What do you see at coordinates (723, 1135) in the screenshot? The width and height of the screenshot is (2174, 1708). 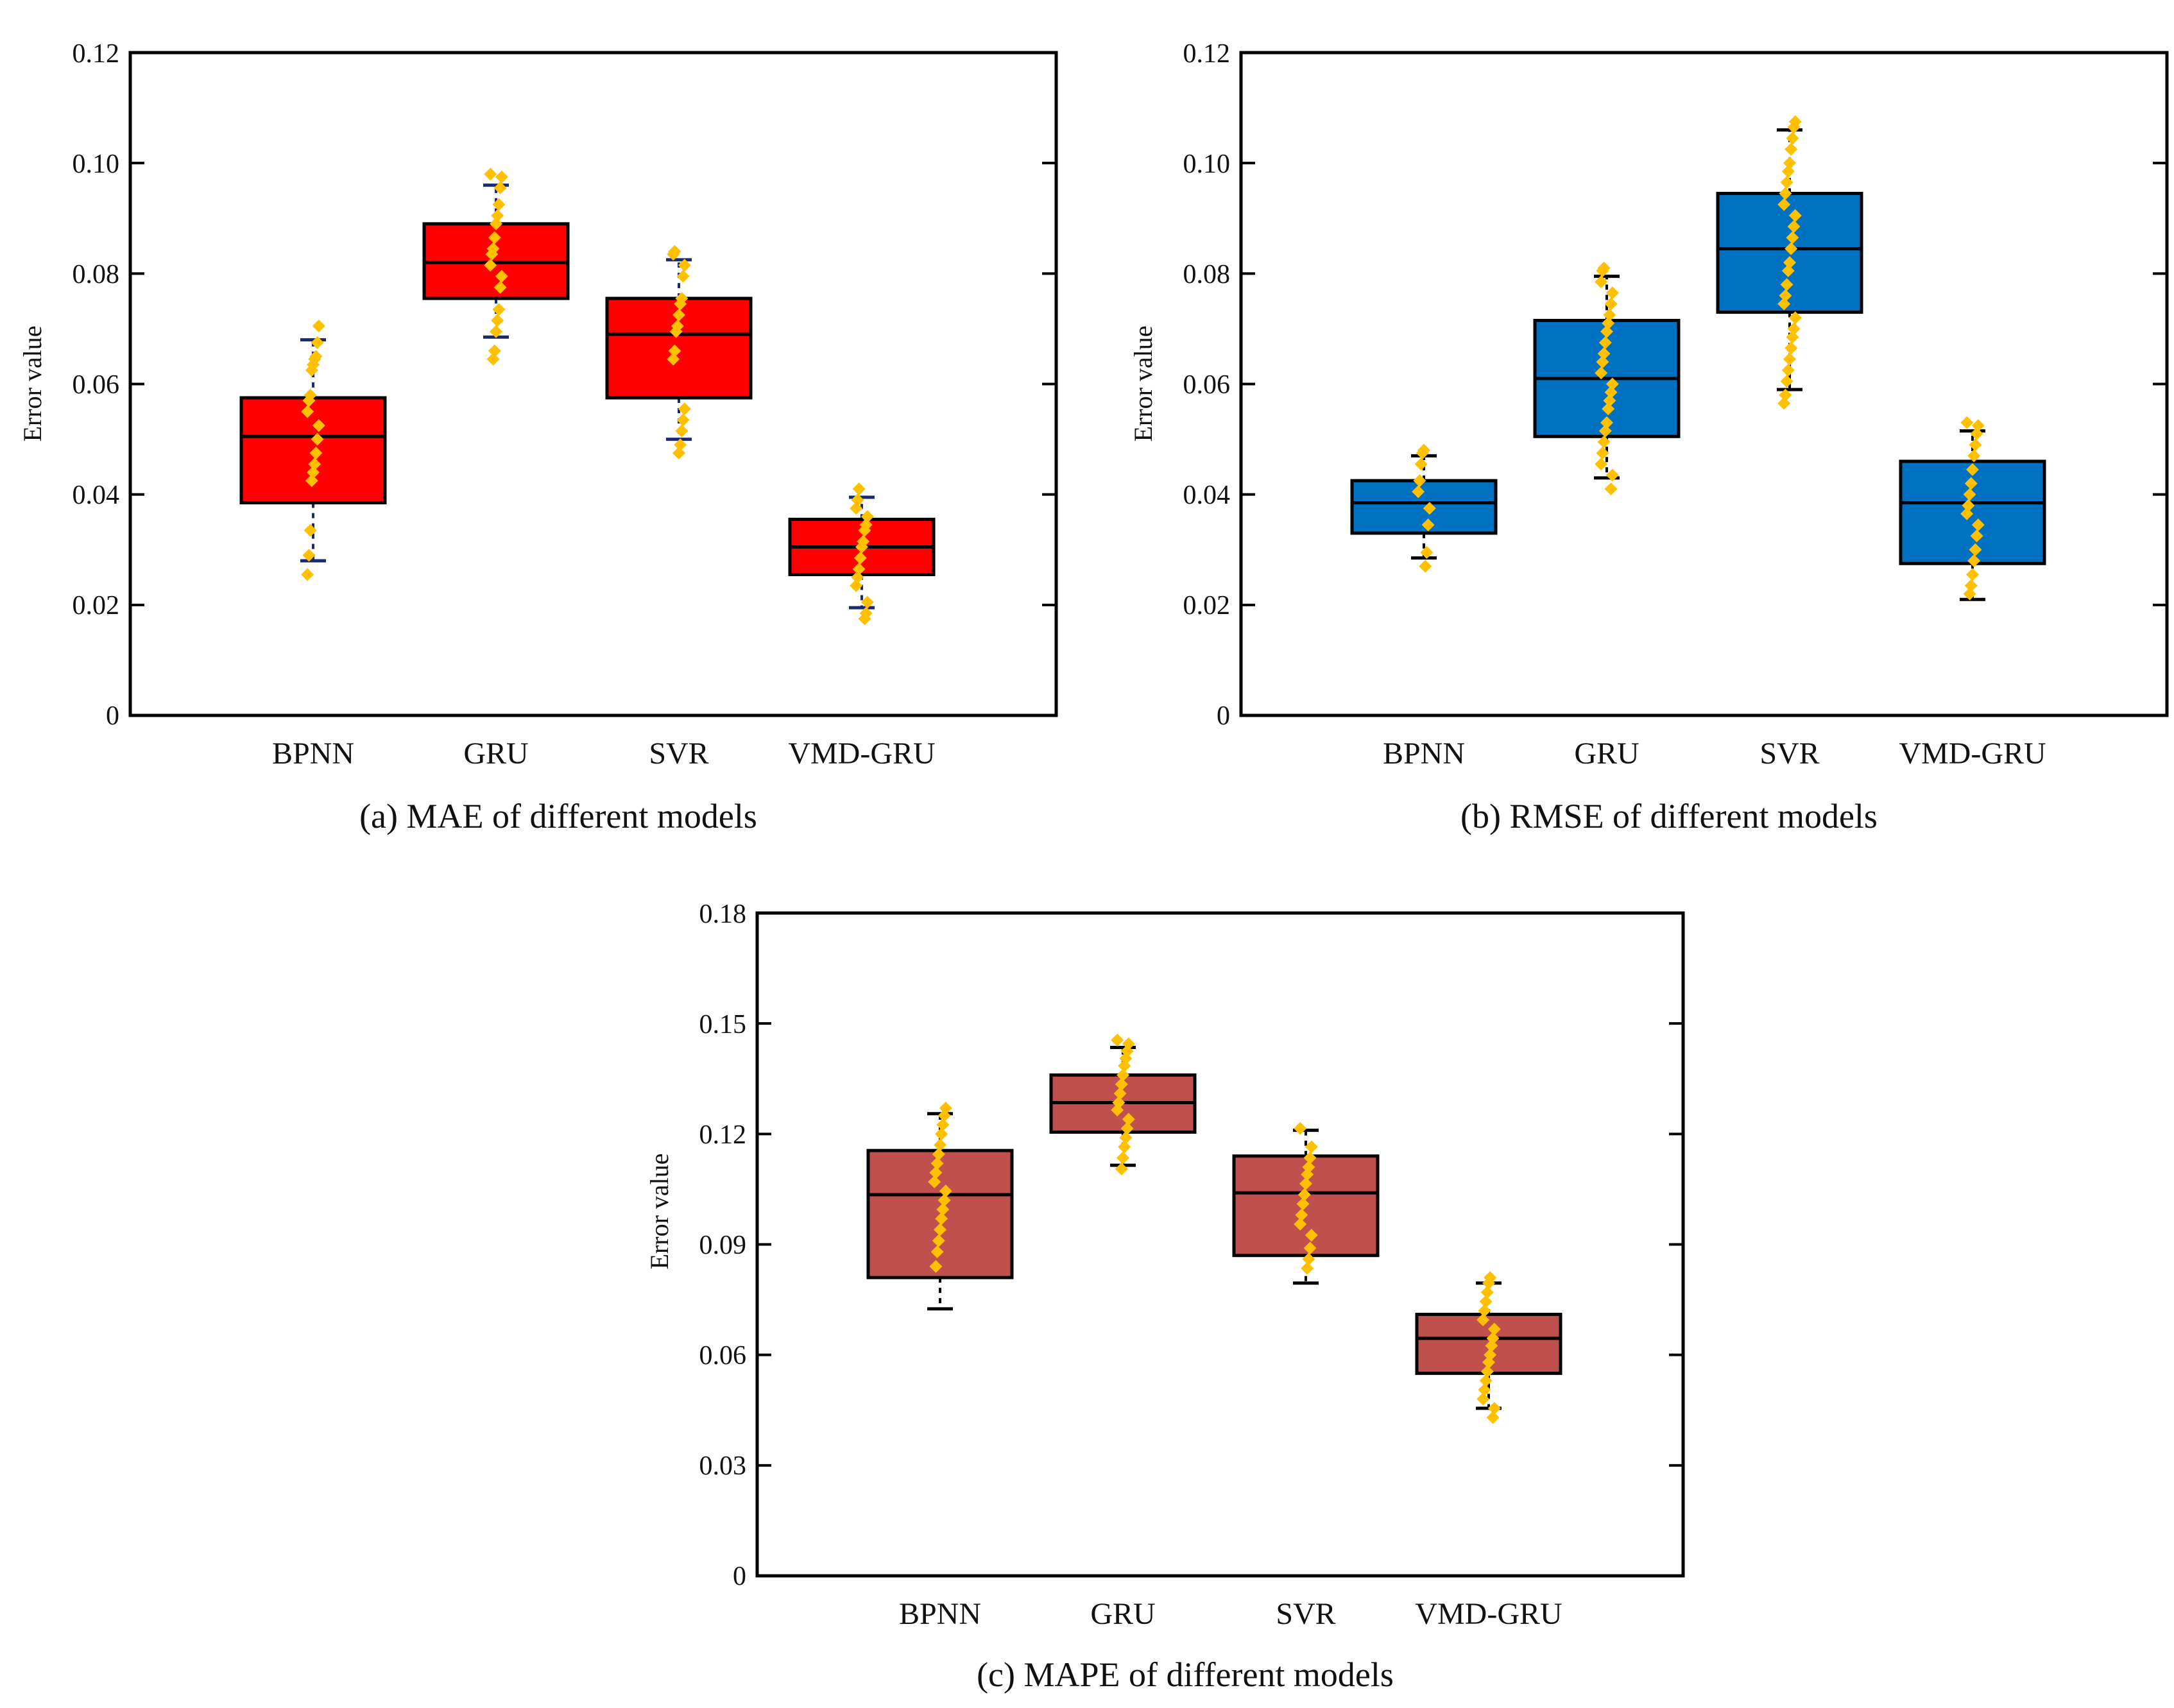 I see `y-tick-label-4: 0.12` at bounding box center [723, 1135].